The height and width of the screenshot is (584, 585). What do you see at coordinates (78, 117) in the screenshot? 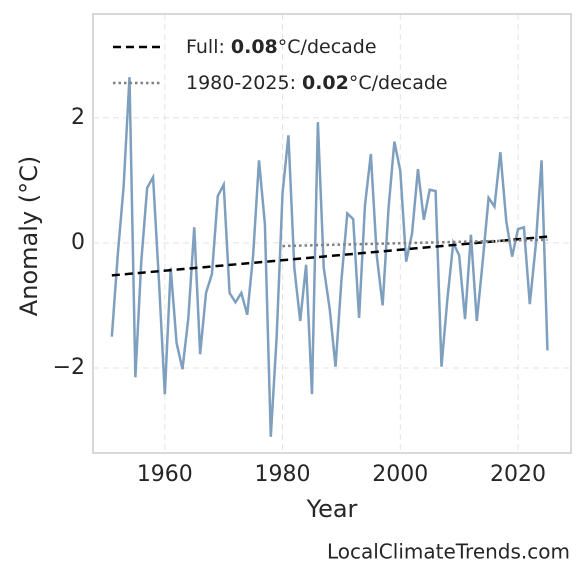
I see `y-tick-label: 2` at bounding box center [78, 117].